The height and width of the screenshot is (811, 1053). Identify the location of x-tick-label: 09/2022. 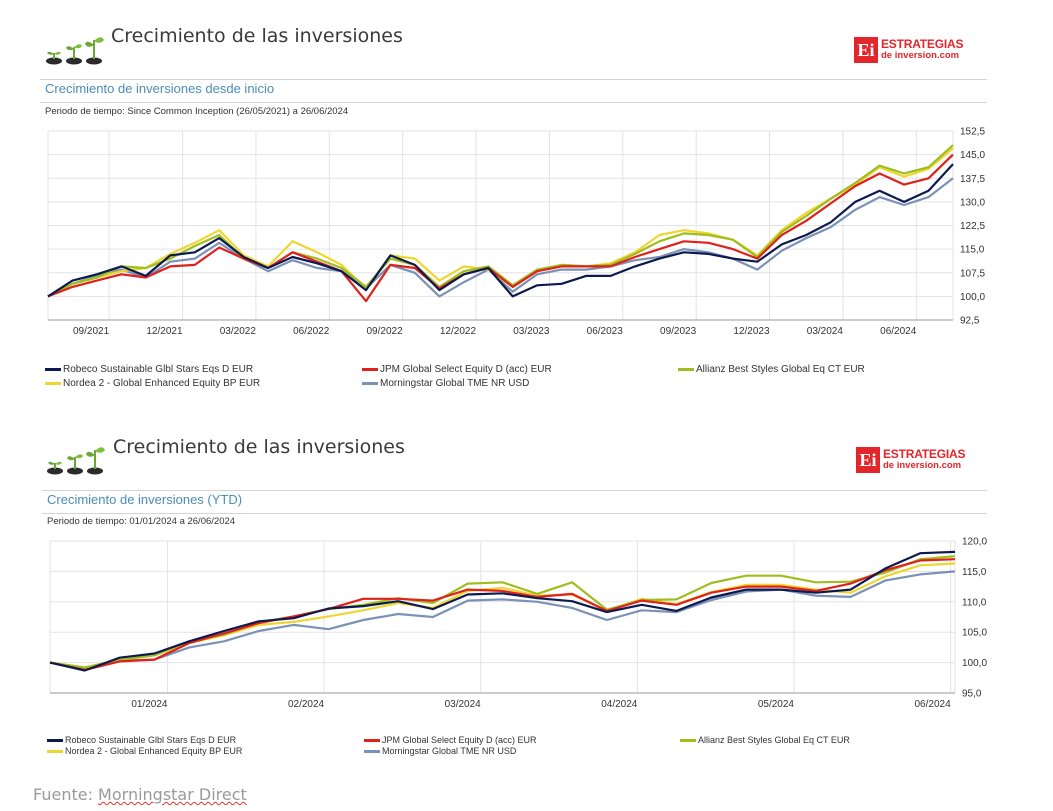
(385, 331).